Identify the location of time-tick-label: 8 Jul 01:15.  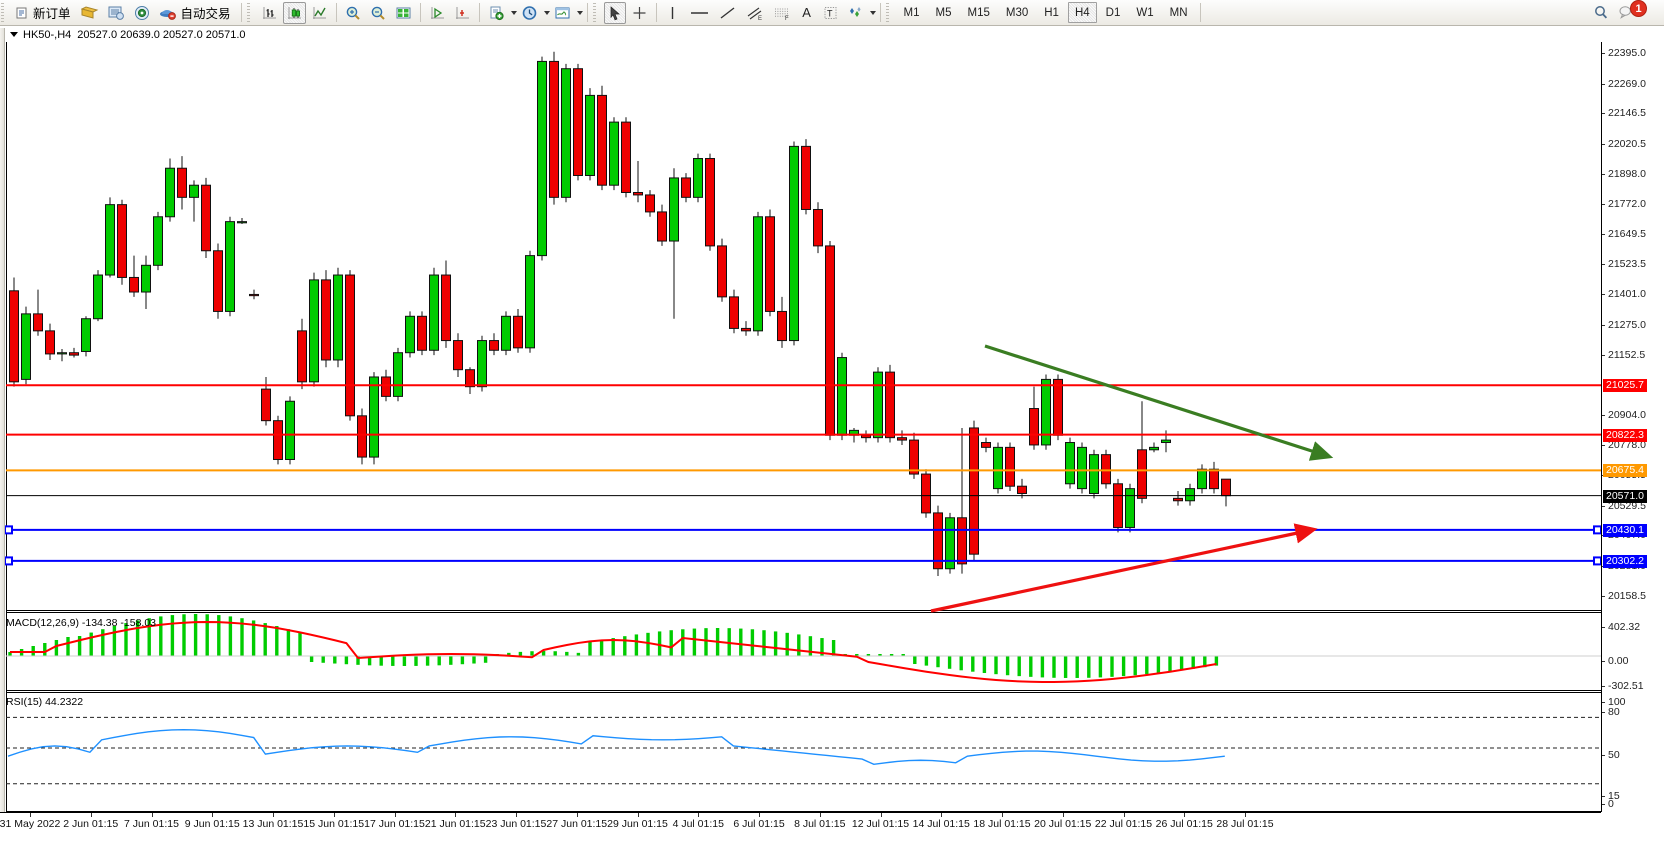
(820, 824).